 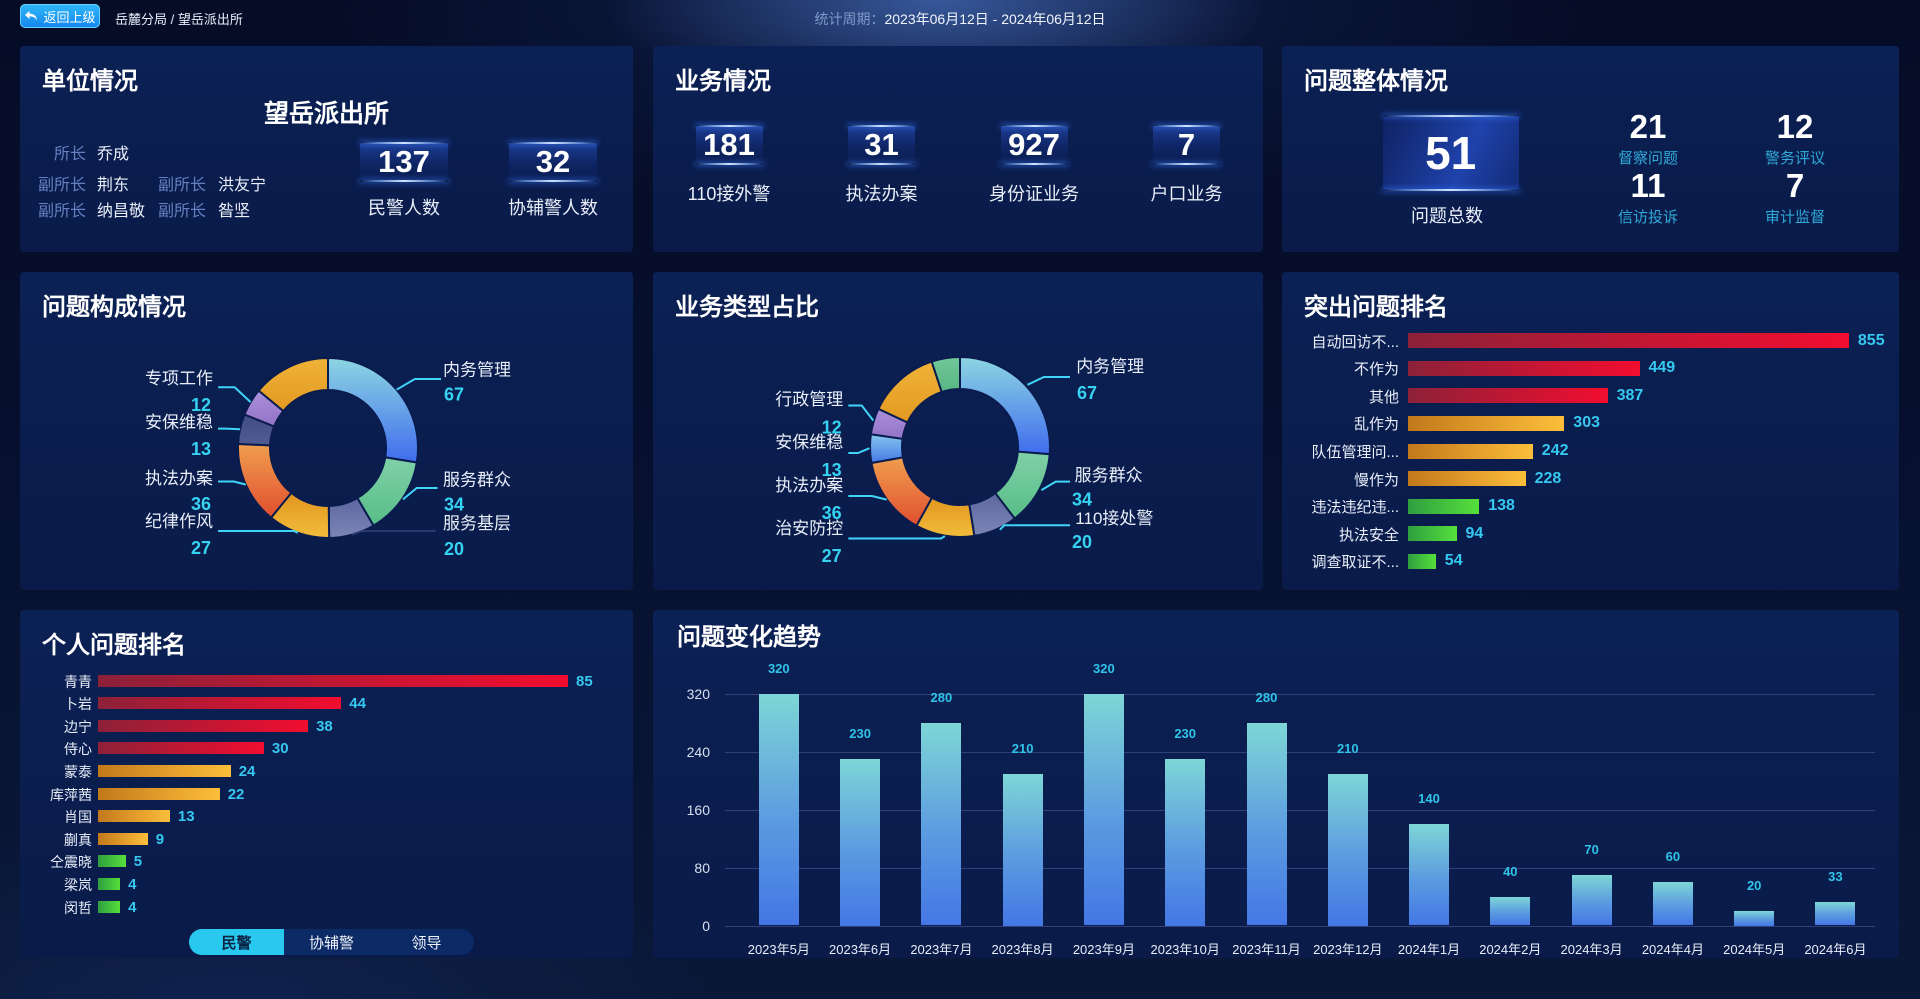 What do you see at coordinates (477, 523) in the screenshot?
I see `svg-text: 服务基层` at bounding box center [477, 523].